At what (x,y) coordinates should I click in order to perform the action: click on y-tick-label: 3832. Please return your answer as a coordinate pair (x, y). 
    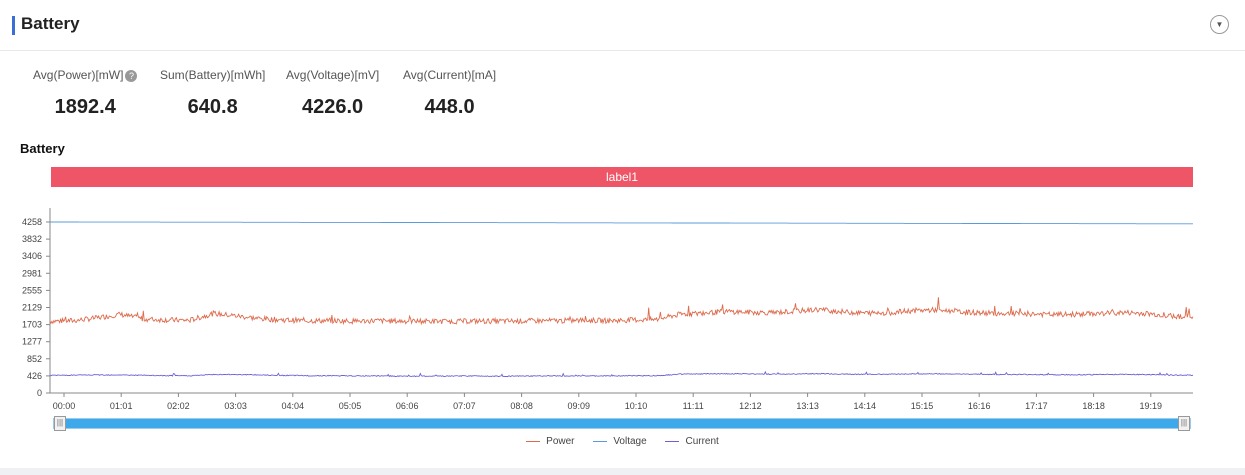
    Looking at the image, I should click on (32, 239).